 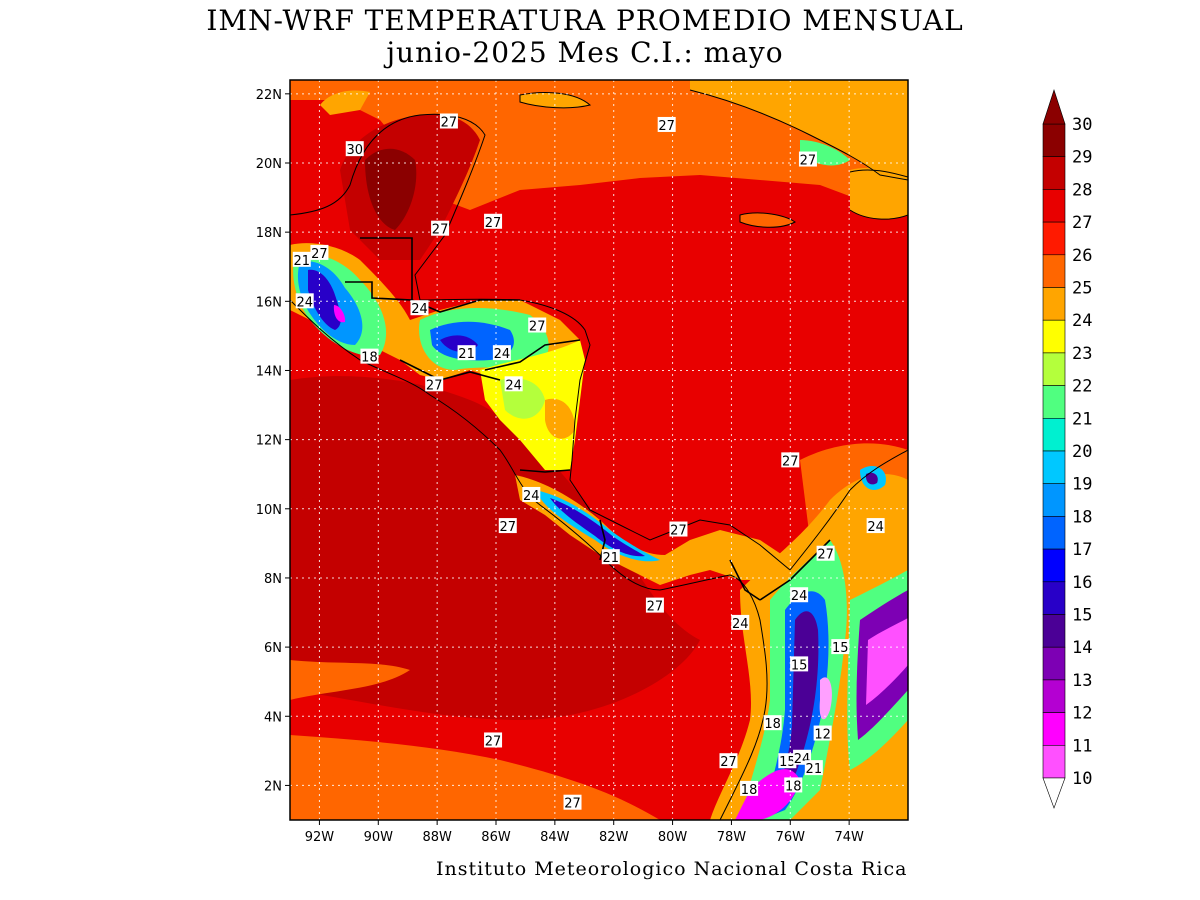 I want to click on colorbar-label: 10, so click(x=1082, y=779).